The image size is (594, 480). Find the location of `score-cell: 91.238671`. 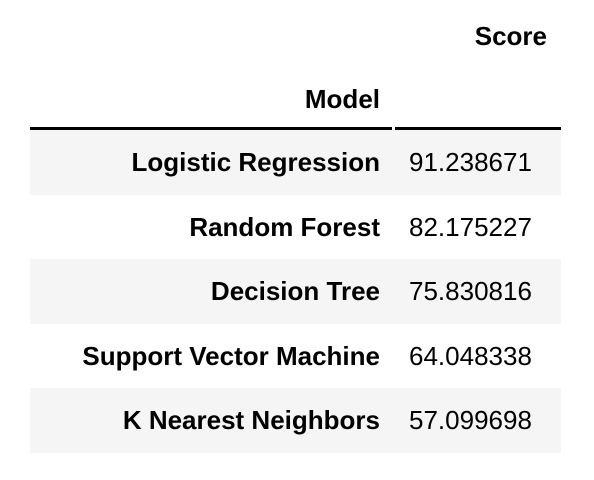

score-cell: 91.238671 is located at coordinates (470, 162).